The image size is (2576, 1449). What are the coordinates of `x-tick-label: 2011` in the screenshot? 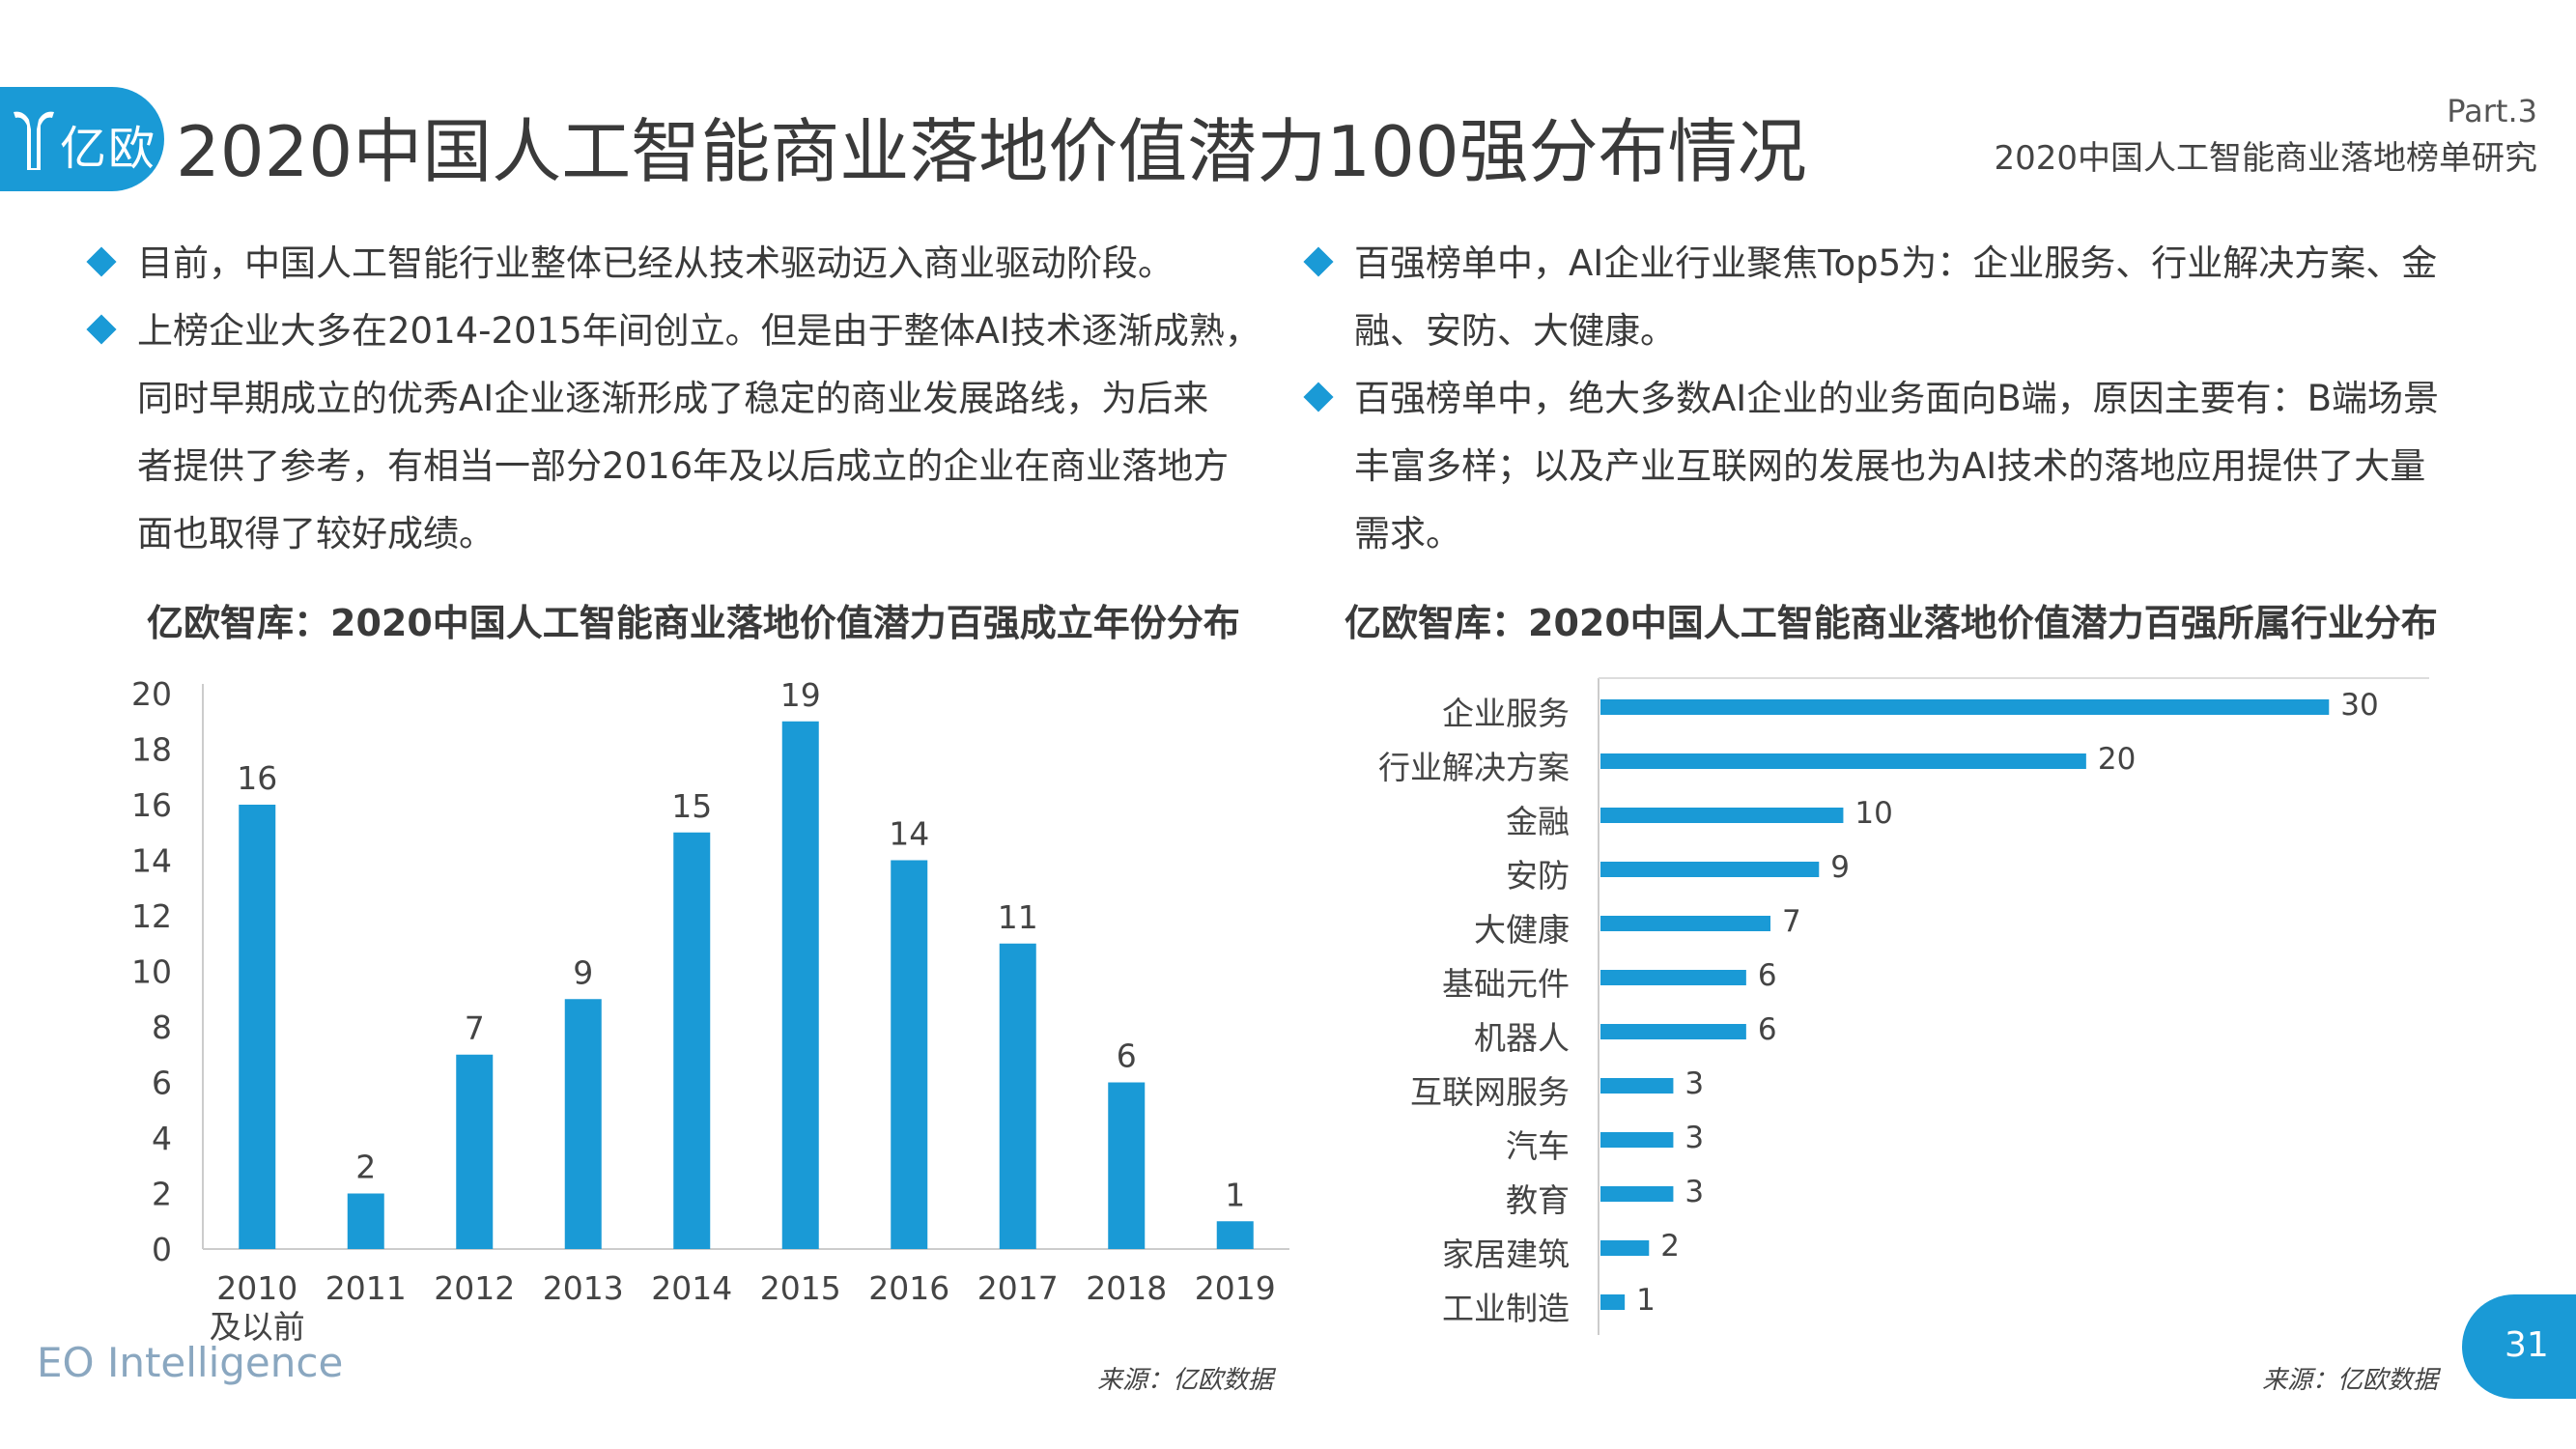 It's located at (366, 1288).